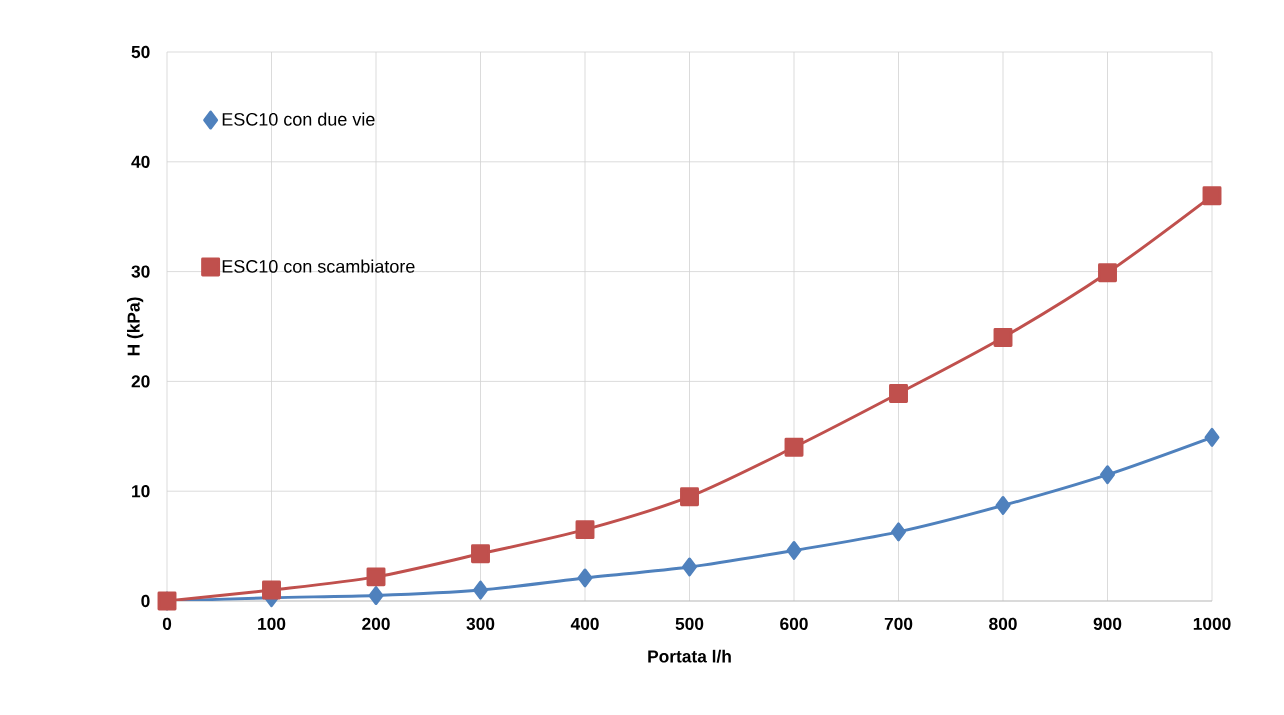 The image size is (1284, 715). I want to click on x-tick-label: 1000, so click(1212, 623).